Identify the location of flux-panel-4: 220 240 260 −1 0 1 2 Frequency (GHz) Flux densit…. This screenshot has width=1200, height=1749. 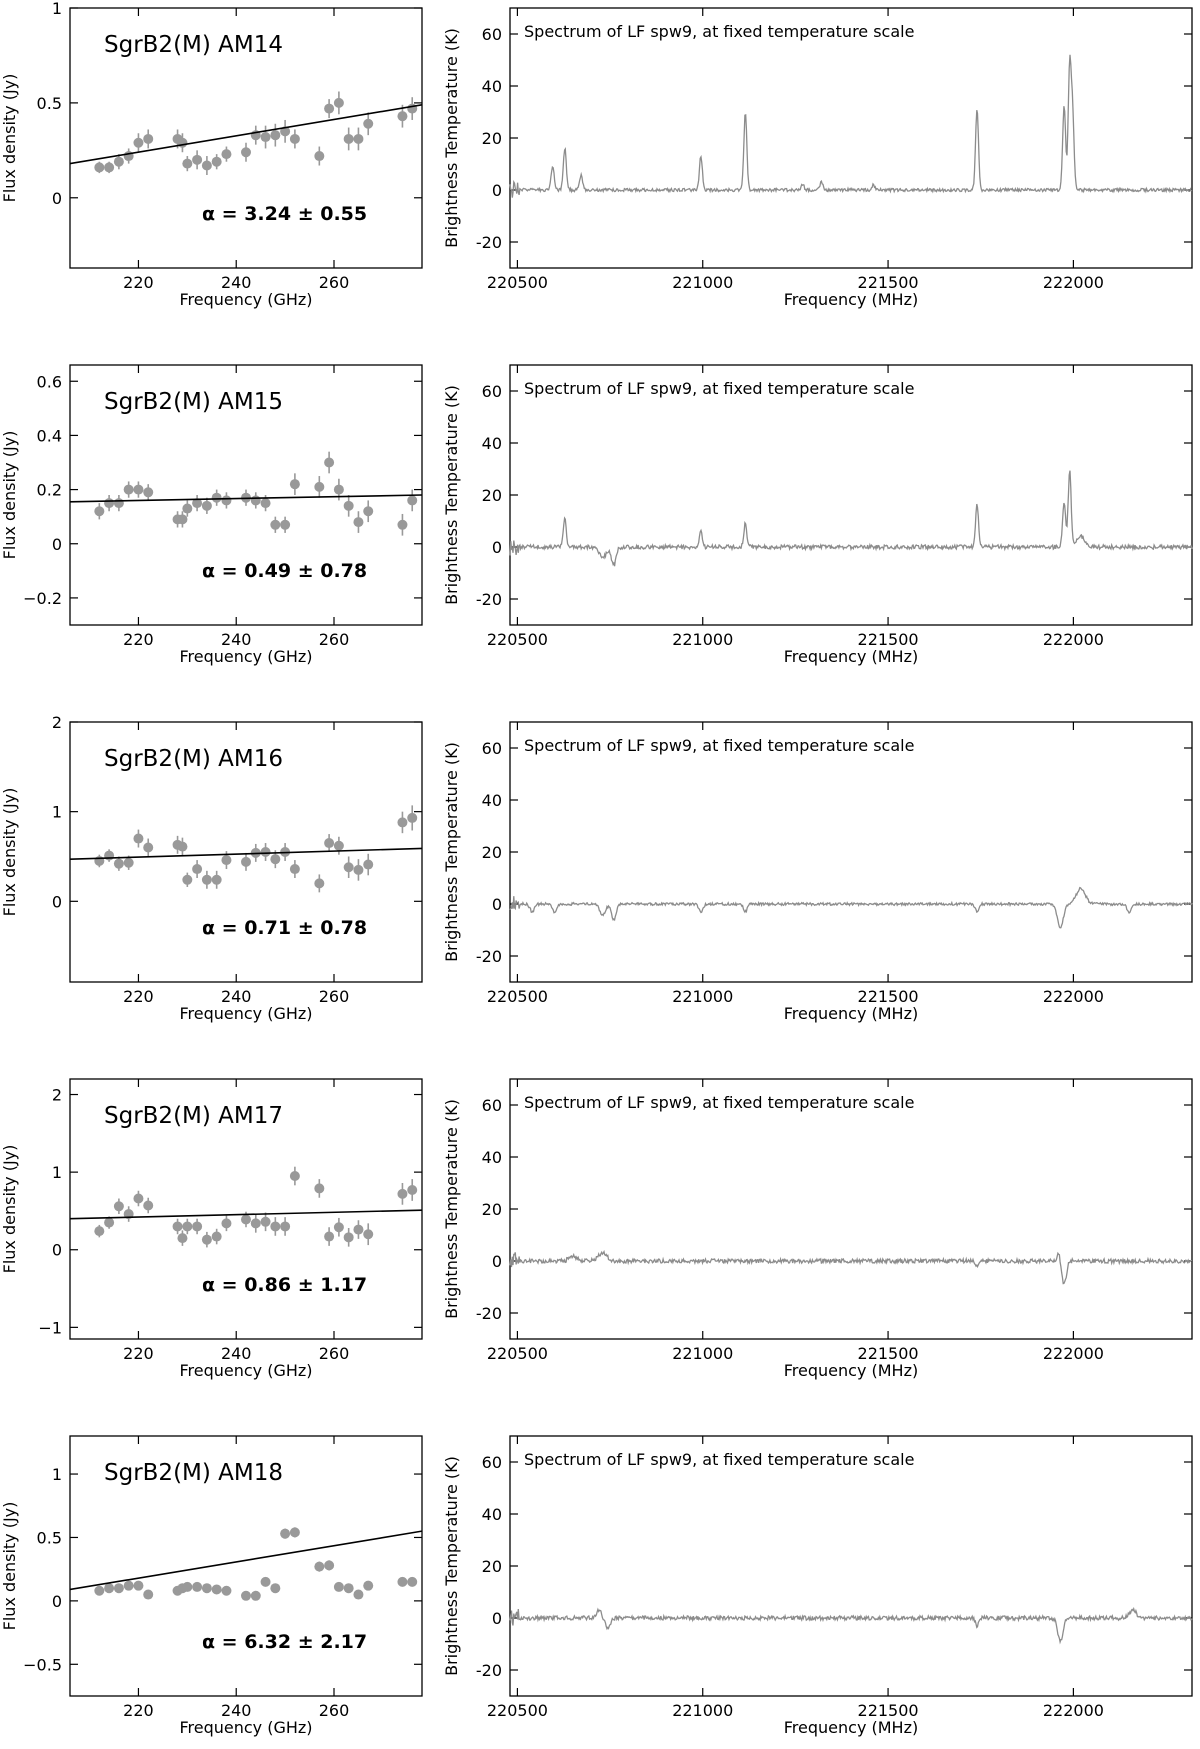
(211, 1229).